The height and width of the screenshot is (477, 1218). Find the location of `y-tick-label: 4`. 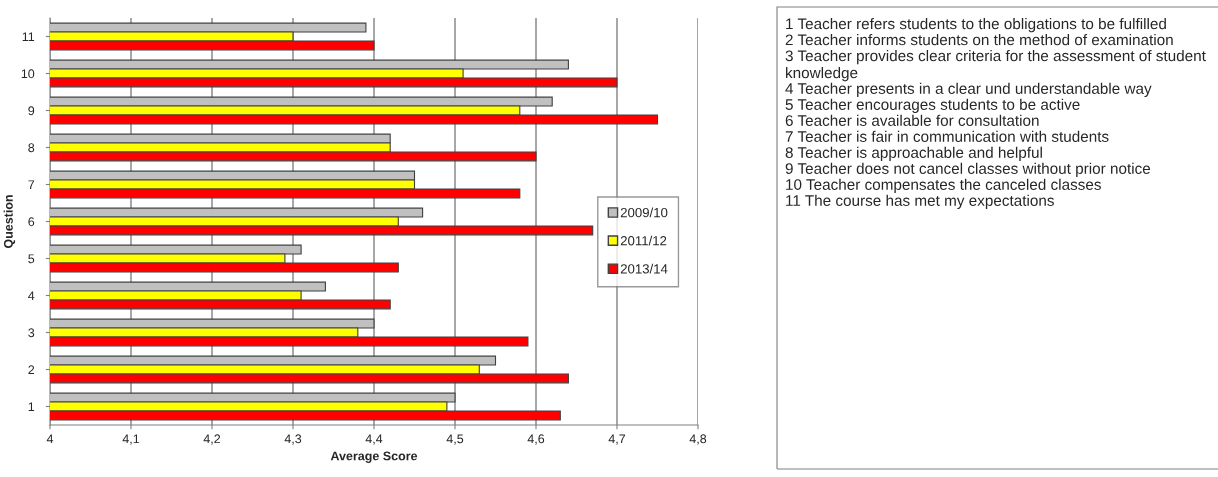

y-tick-label: 4 is located at coordinates (31, 296).